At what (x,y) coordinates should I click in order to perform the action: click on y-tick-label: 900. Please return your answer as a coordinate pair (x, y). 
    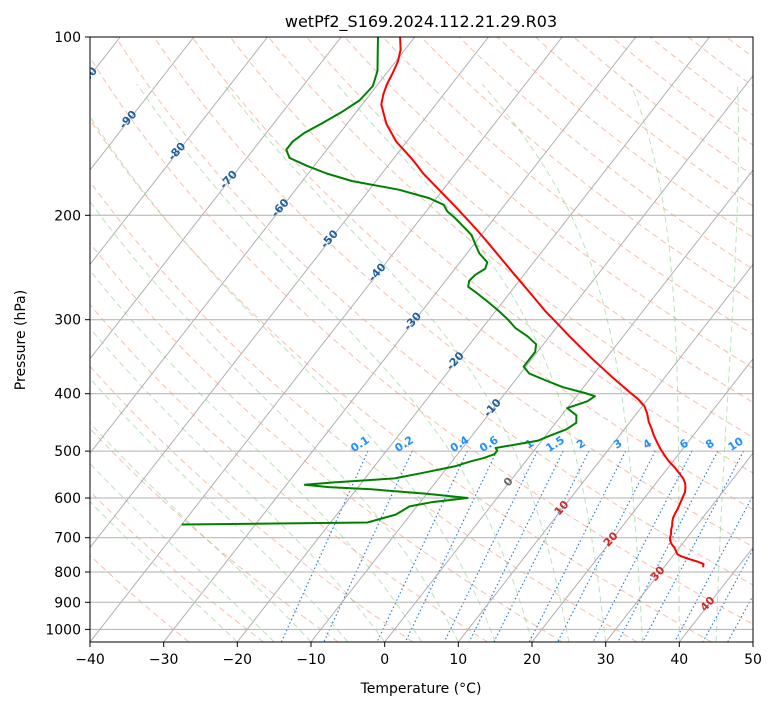
    Looking at the image, I should click on (67, 603).